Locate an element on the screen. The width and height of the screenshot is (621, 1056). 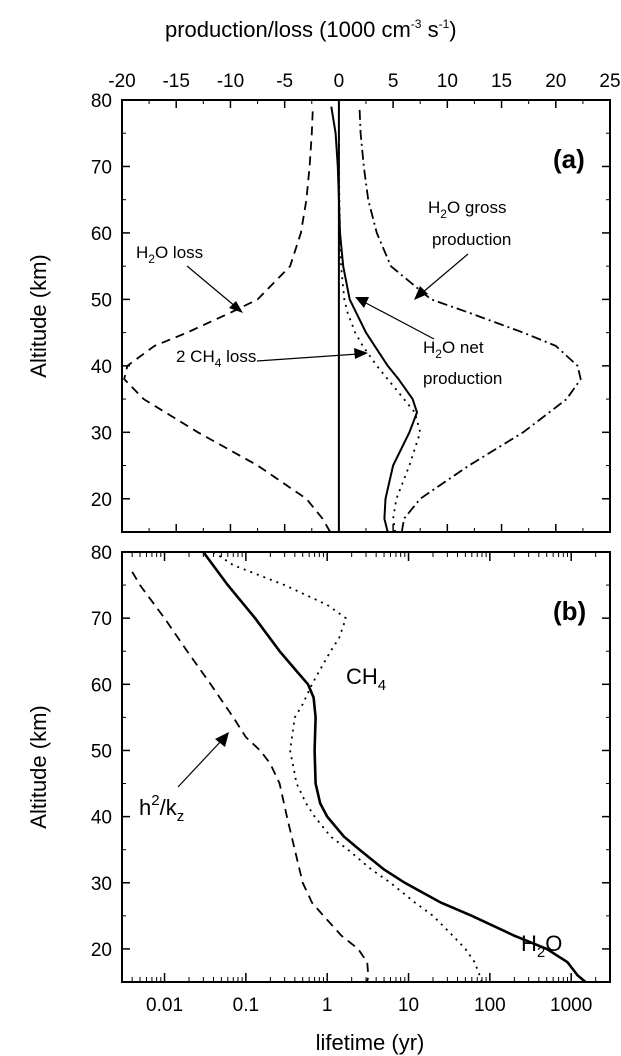
a-x-tick-label: 5 is located at coordinates (393, 81).